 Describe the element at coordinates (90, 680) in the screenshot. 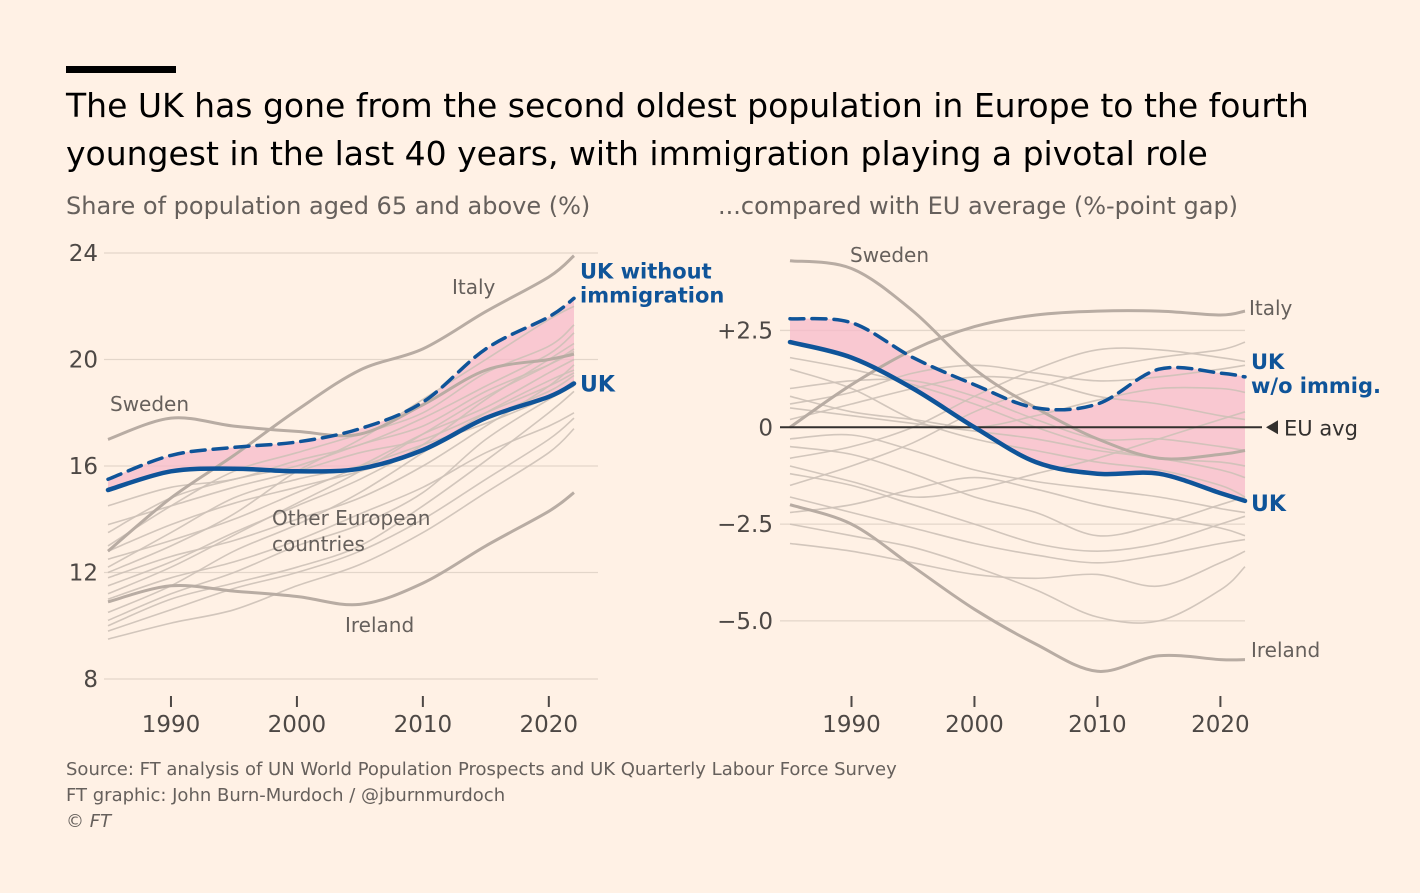

I see `y-tick-label: 8` at that location.